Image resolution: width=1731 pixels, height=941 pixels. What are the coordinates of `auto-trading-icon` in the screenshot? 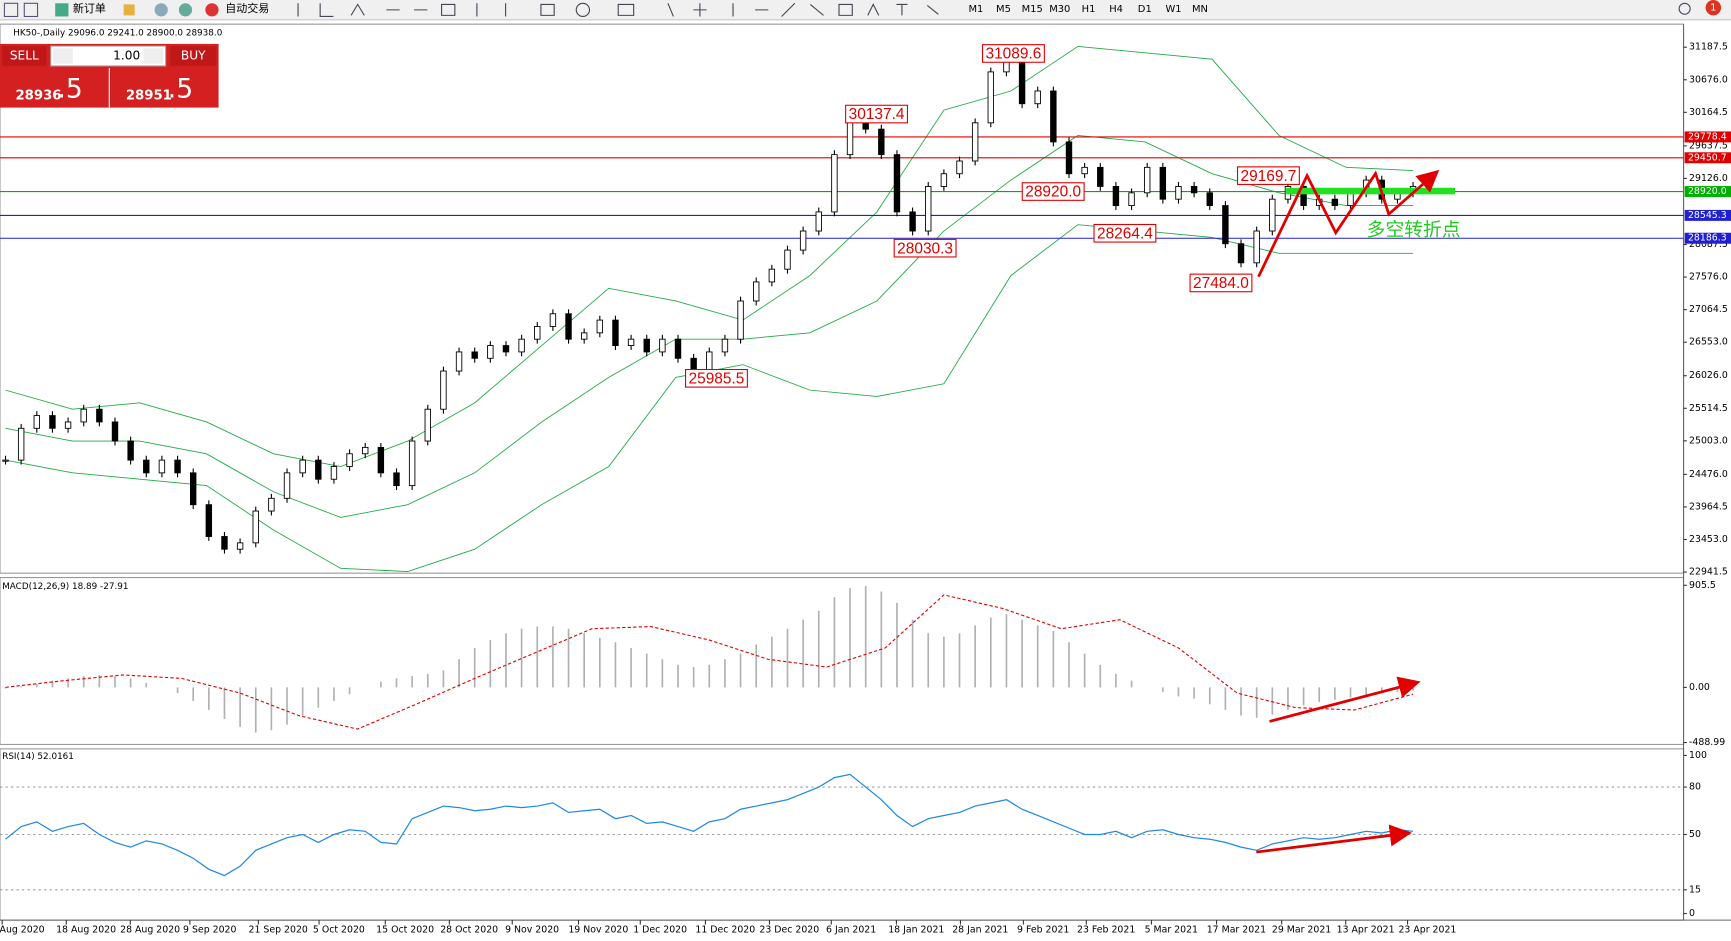 It's located at (212, 10).